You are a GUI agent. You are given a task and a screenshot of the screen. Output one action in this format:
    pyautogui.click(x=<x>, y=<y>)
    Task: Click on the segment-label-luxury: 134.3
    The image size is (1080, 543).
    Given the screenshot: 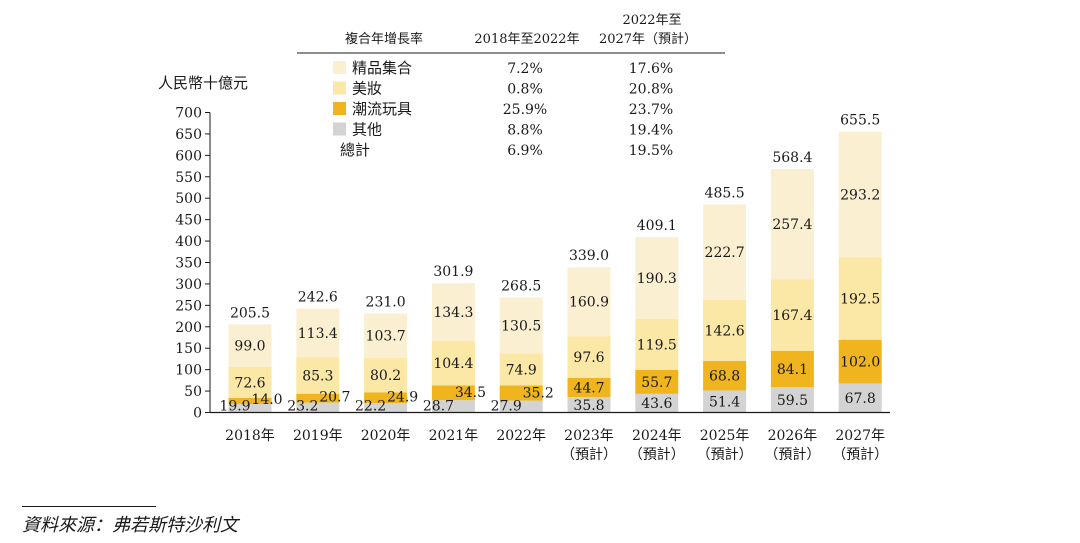 What is the action you would take?
    pyautogui.click(x=453, y=313)
    